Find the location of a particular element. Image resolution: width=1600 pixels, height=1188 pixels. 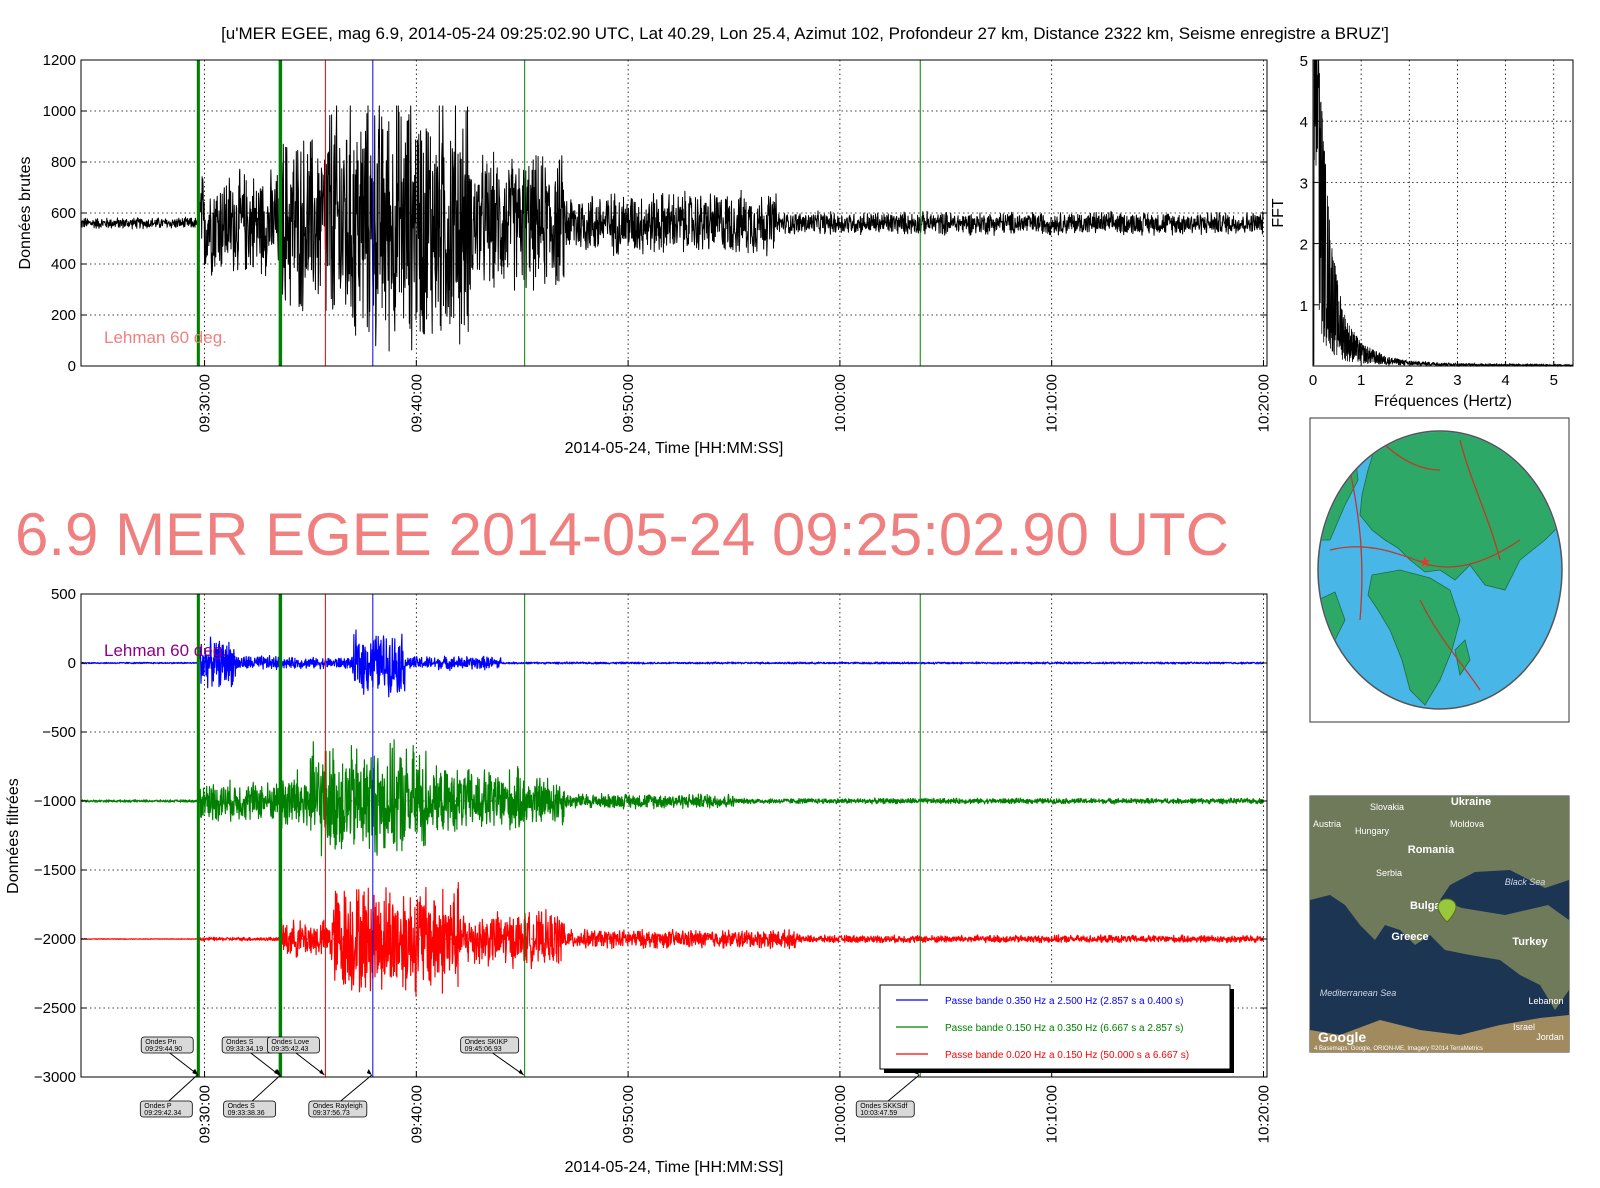

phase-label-time: 10:03:47.59 is located at coordinates (878, 1113).